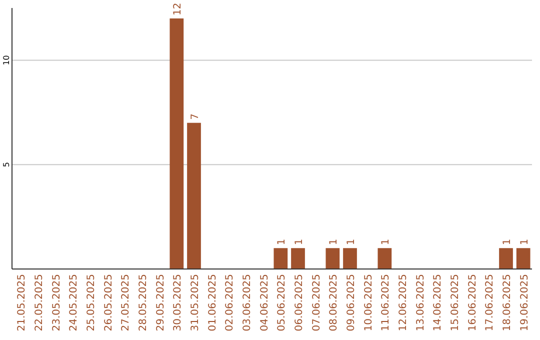  I want to click on x-tick-label: 23.05.2025, so click(56, 303).